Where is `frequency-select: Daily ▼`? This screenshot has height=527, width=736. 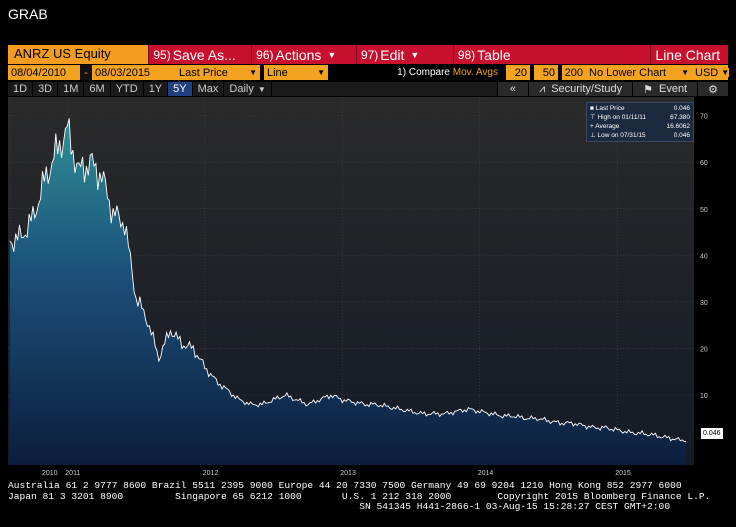 frequency-select: Daily ▼ is located at coordinates (248, 89).